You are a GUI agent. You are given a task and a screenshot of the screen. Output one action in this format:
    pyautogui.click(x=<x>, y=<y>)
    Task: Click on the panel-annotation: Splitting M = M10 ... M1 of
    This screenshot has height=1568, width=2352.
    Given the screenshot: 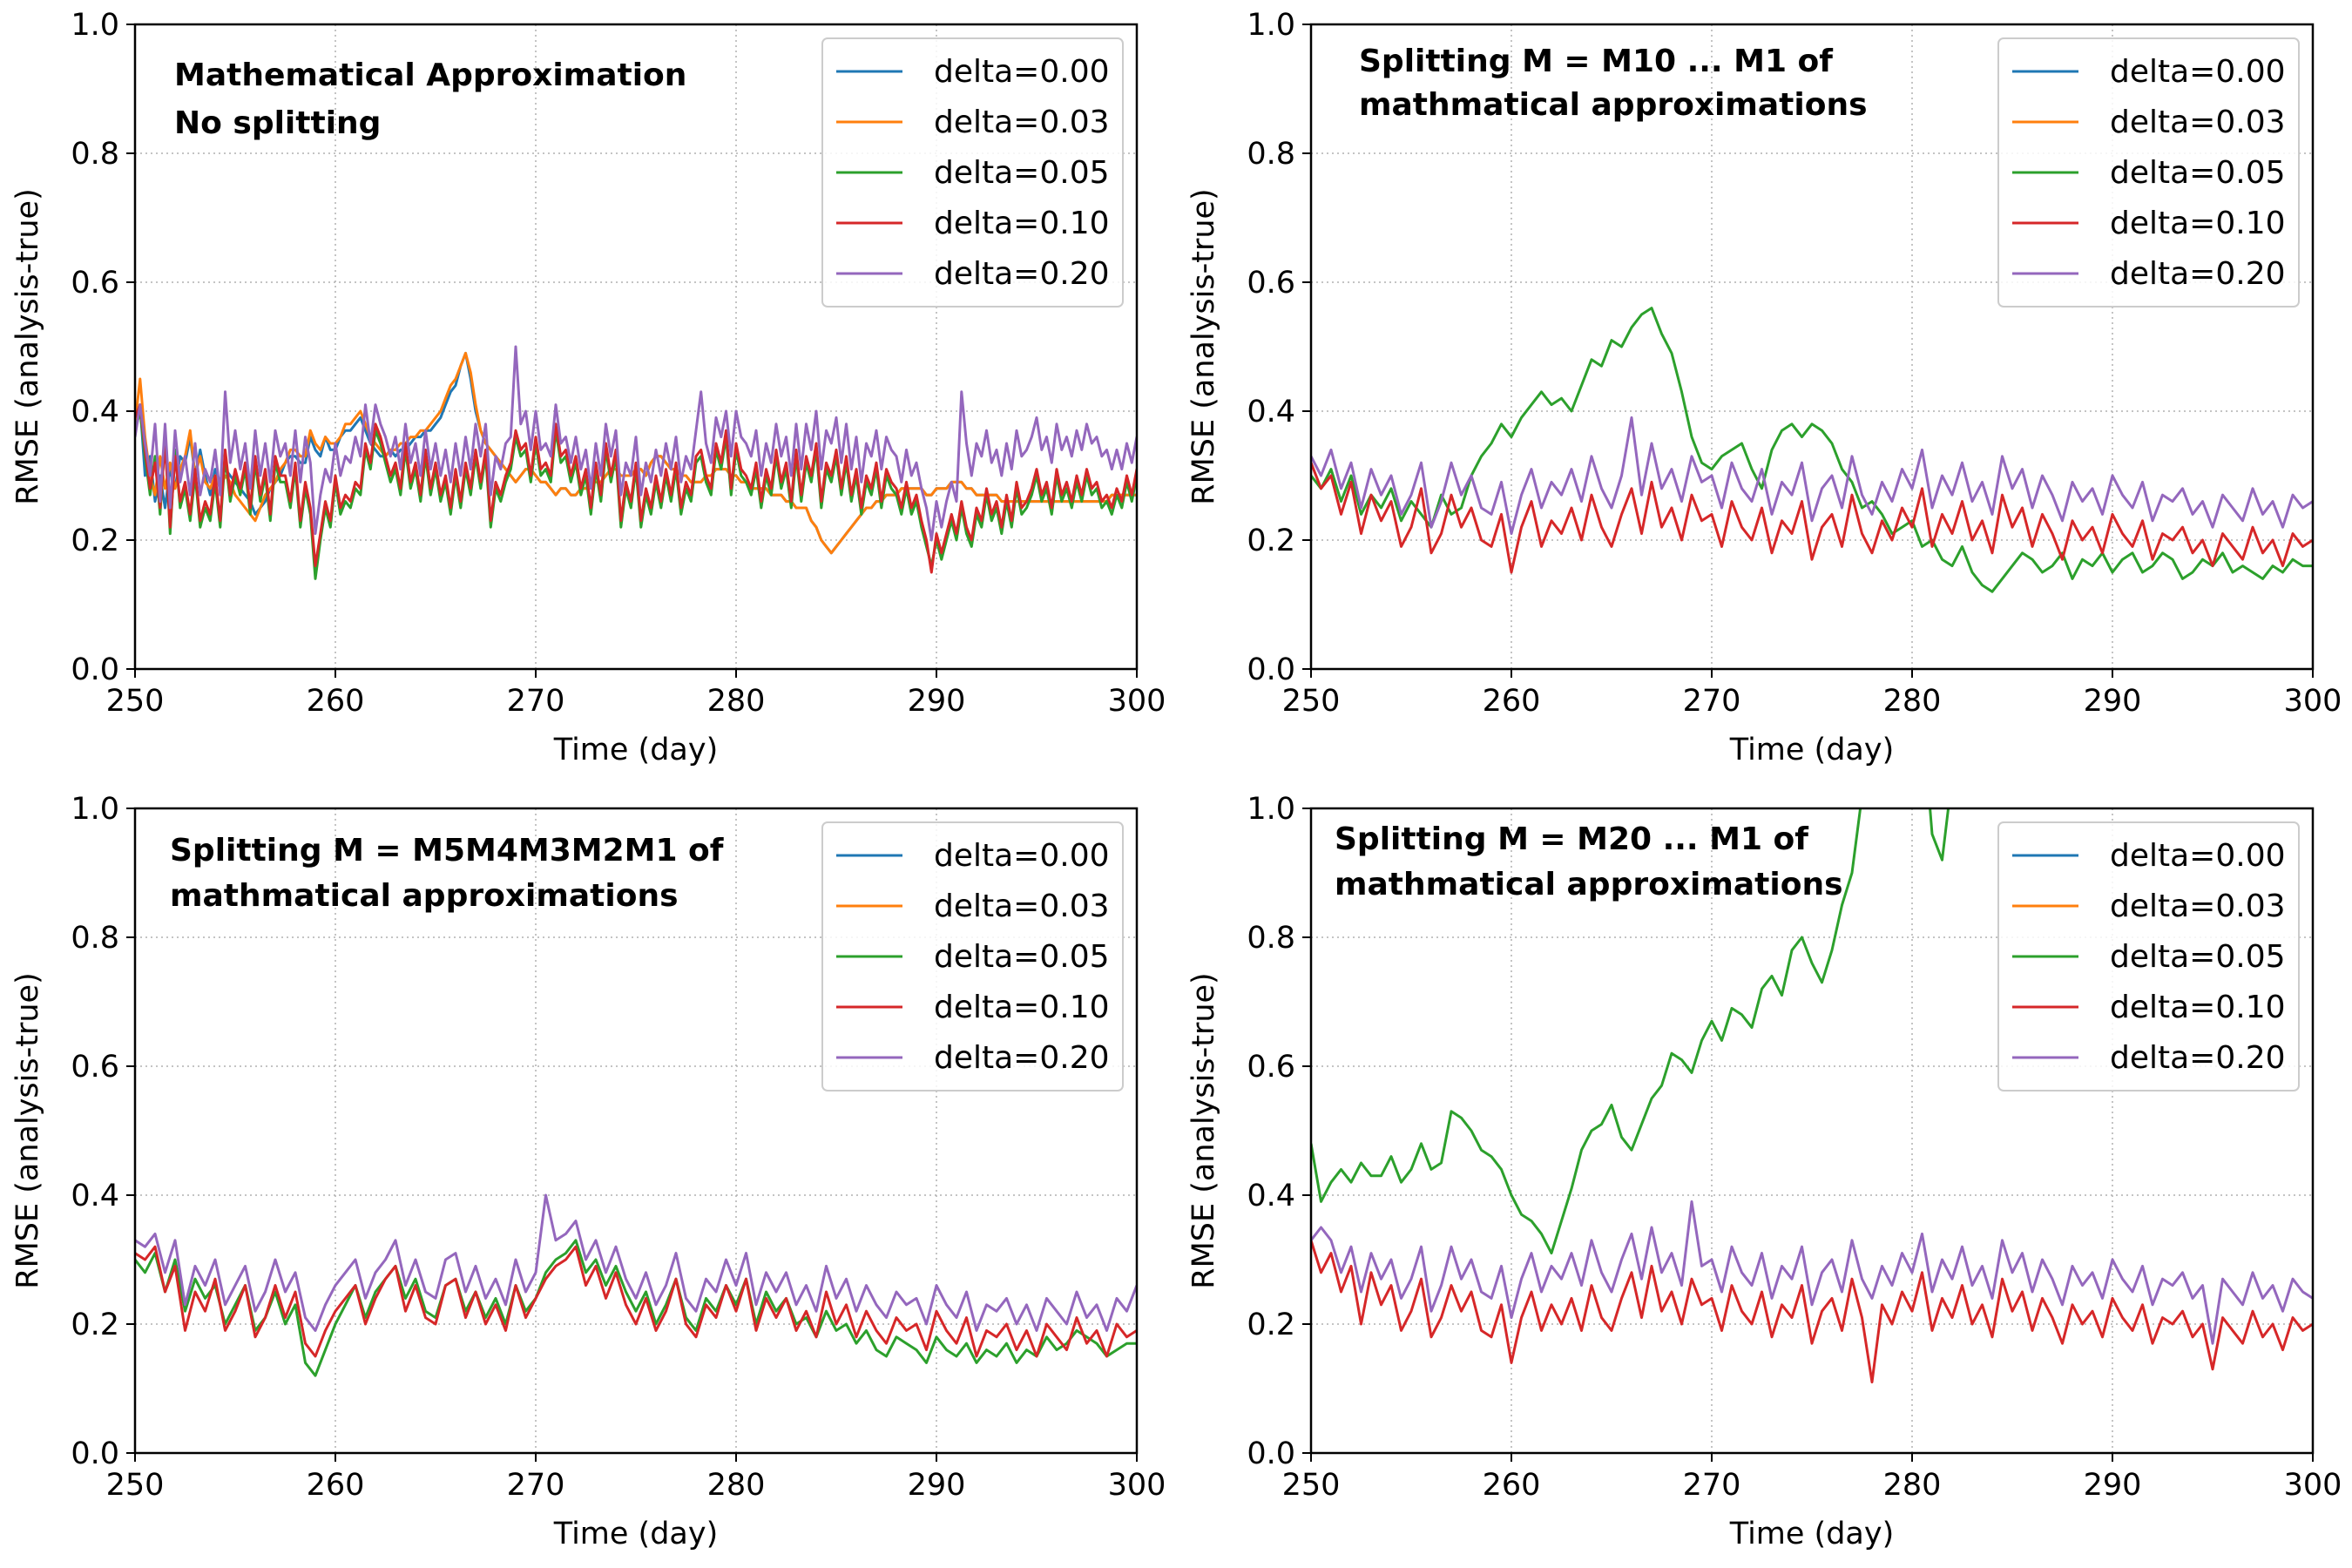 What is the action you would take?
    pyautogui.click(x=1596, y=61)
    